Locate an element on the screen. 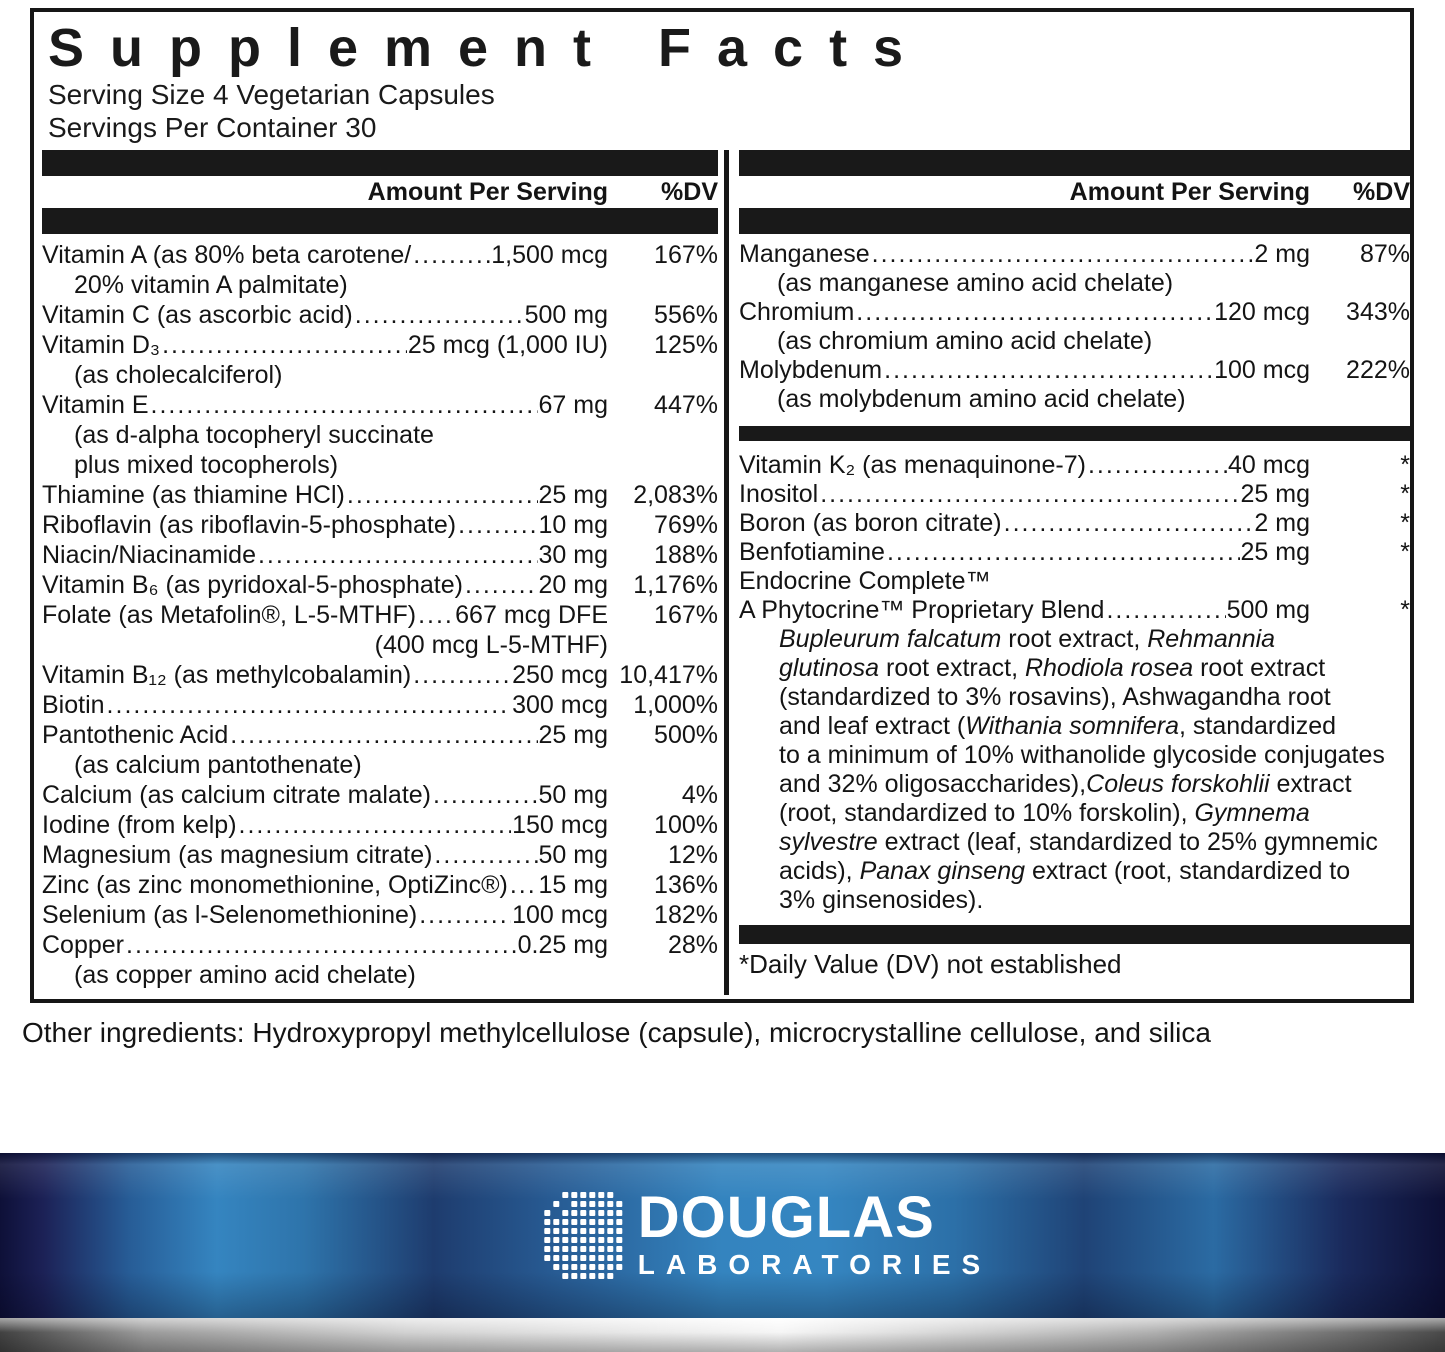 The height and width of the screenshot is (1352, 1445). botanical-name: sylvestre is located at coordinates (828, 842).